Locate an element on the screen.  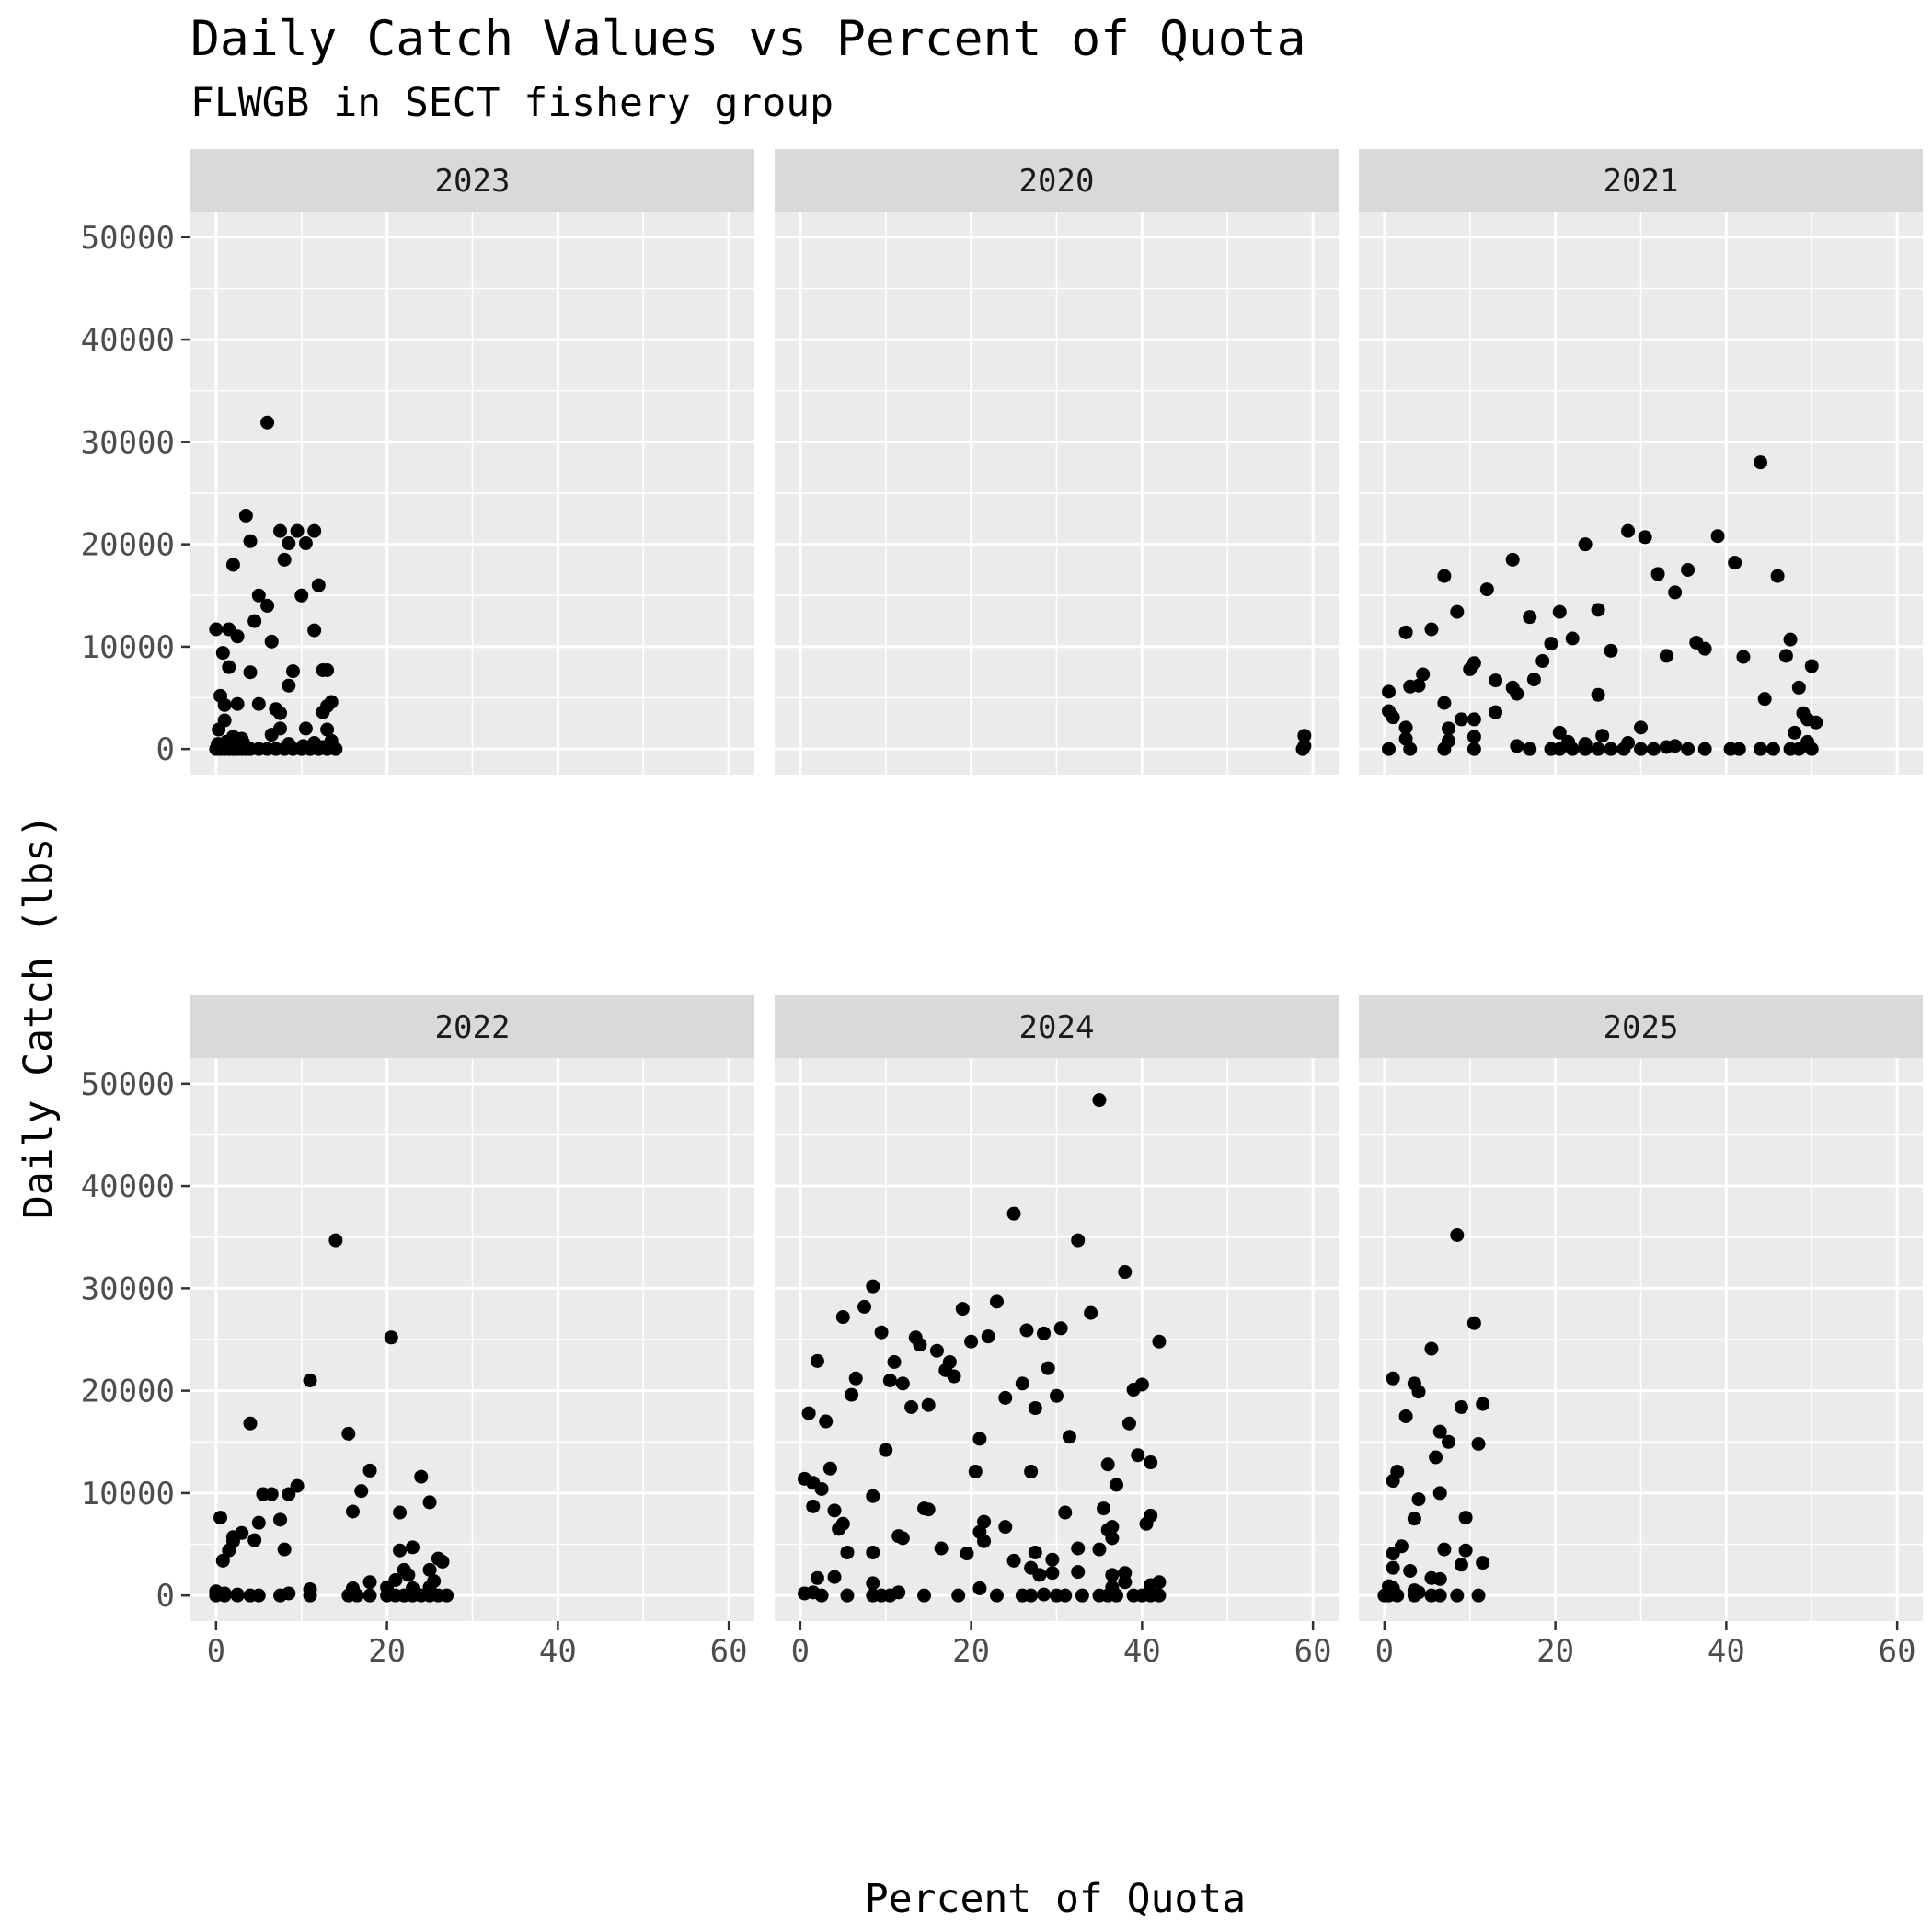
facet-label: 2022 is located at coordinates (473, 1027).